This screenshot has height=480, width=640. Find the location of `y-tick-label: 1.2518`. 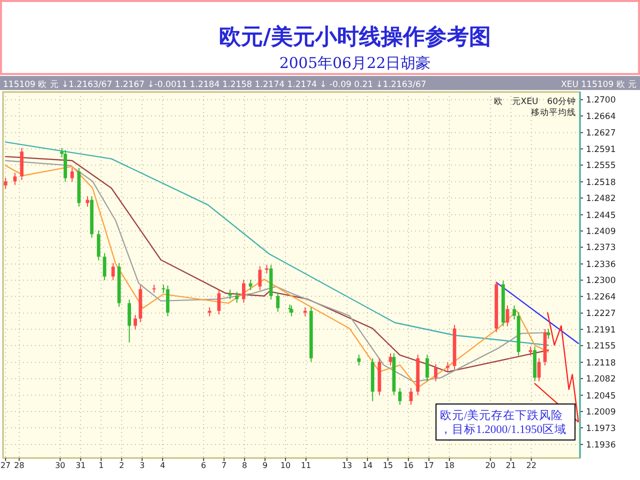

y-tick-label: 1.2518 is located at coordinates (601, 183).